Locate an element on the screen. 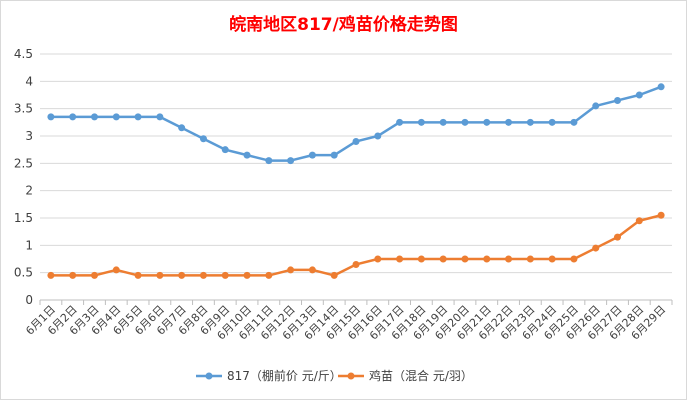 The height and width of the screenshot is (400, 687). y-tick-label: 3 is located at coordinates (29, 136).